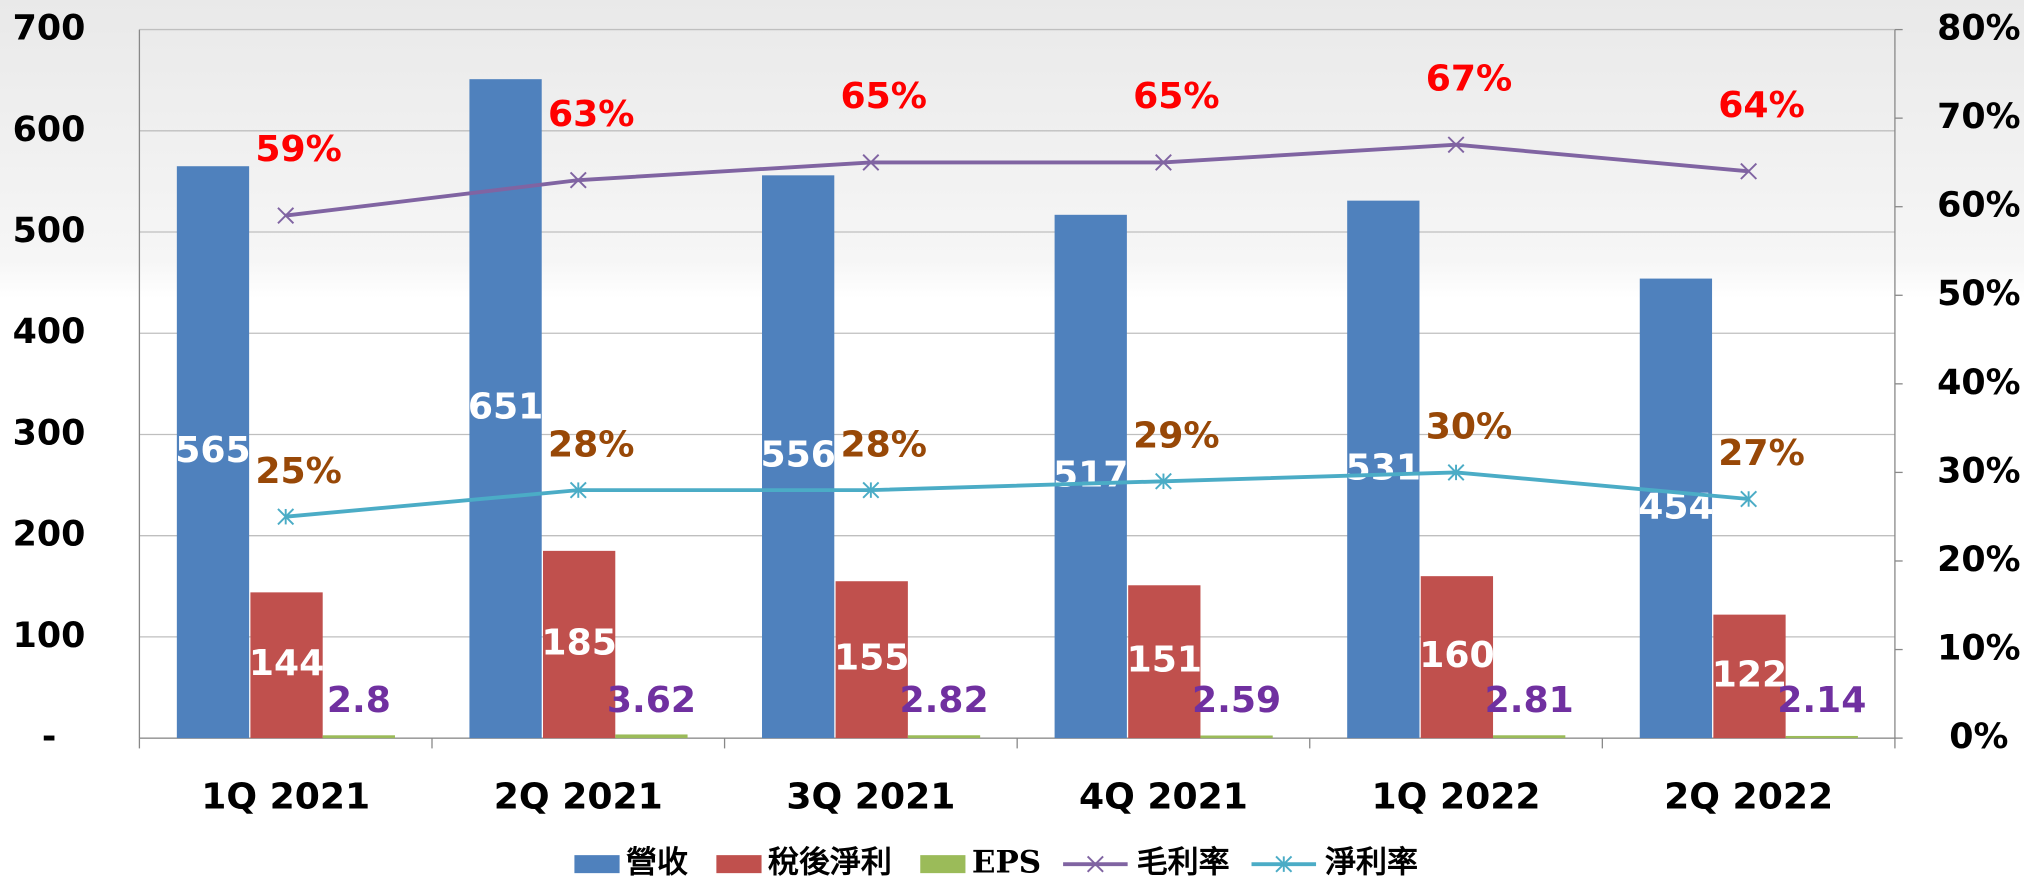 The image size is (2024, 886). What do you see at coordinates (49, 535) in the screenshot?
I see `y-tick-label: 200` at bounding box center [49, 535].